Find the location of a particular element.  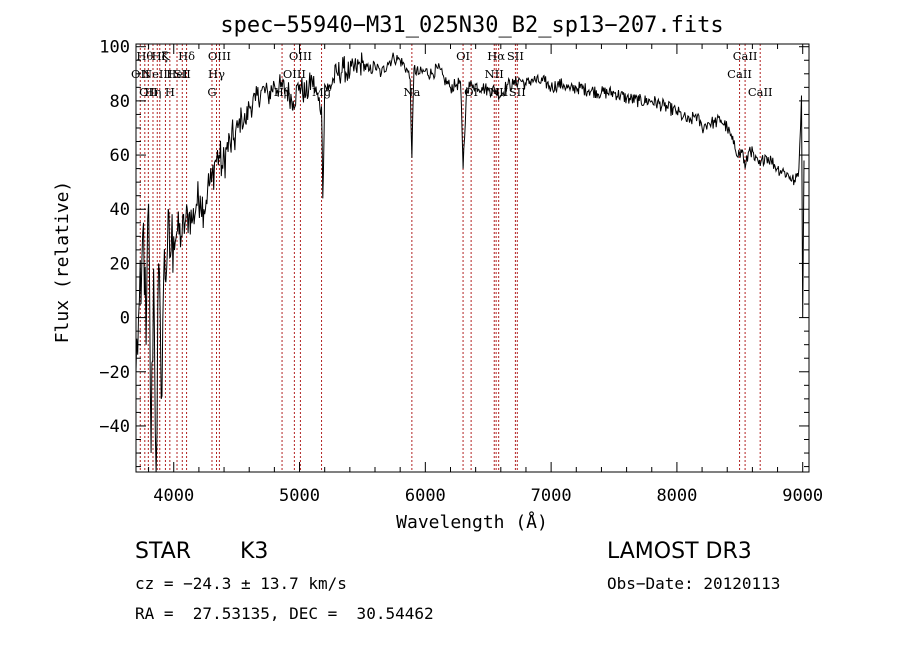

x-tick-label: 9000 is located at coordinates (802, 496).